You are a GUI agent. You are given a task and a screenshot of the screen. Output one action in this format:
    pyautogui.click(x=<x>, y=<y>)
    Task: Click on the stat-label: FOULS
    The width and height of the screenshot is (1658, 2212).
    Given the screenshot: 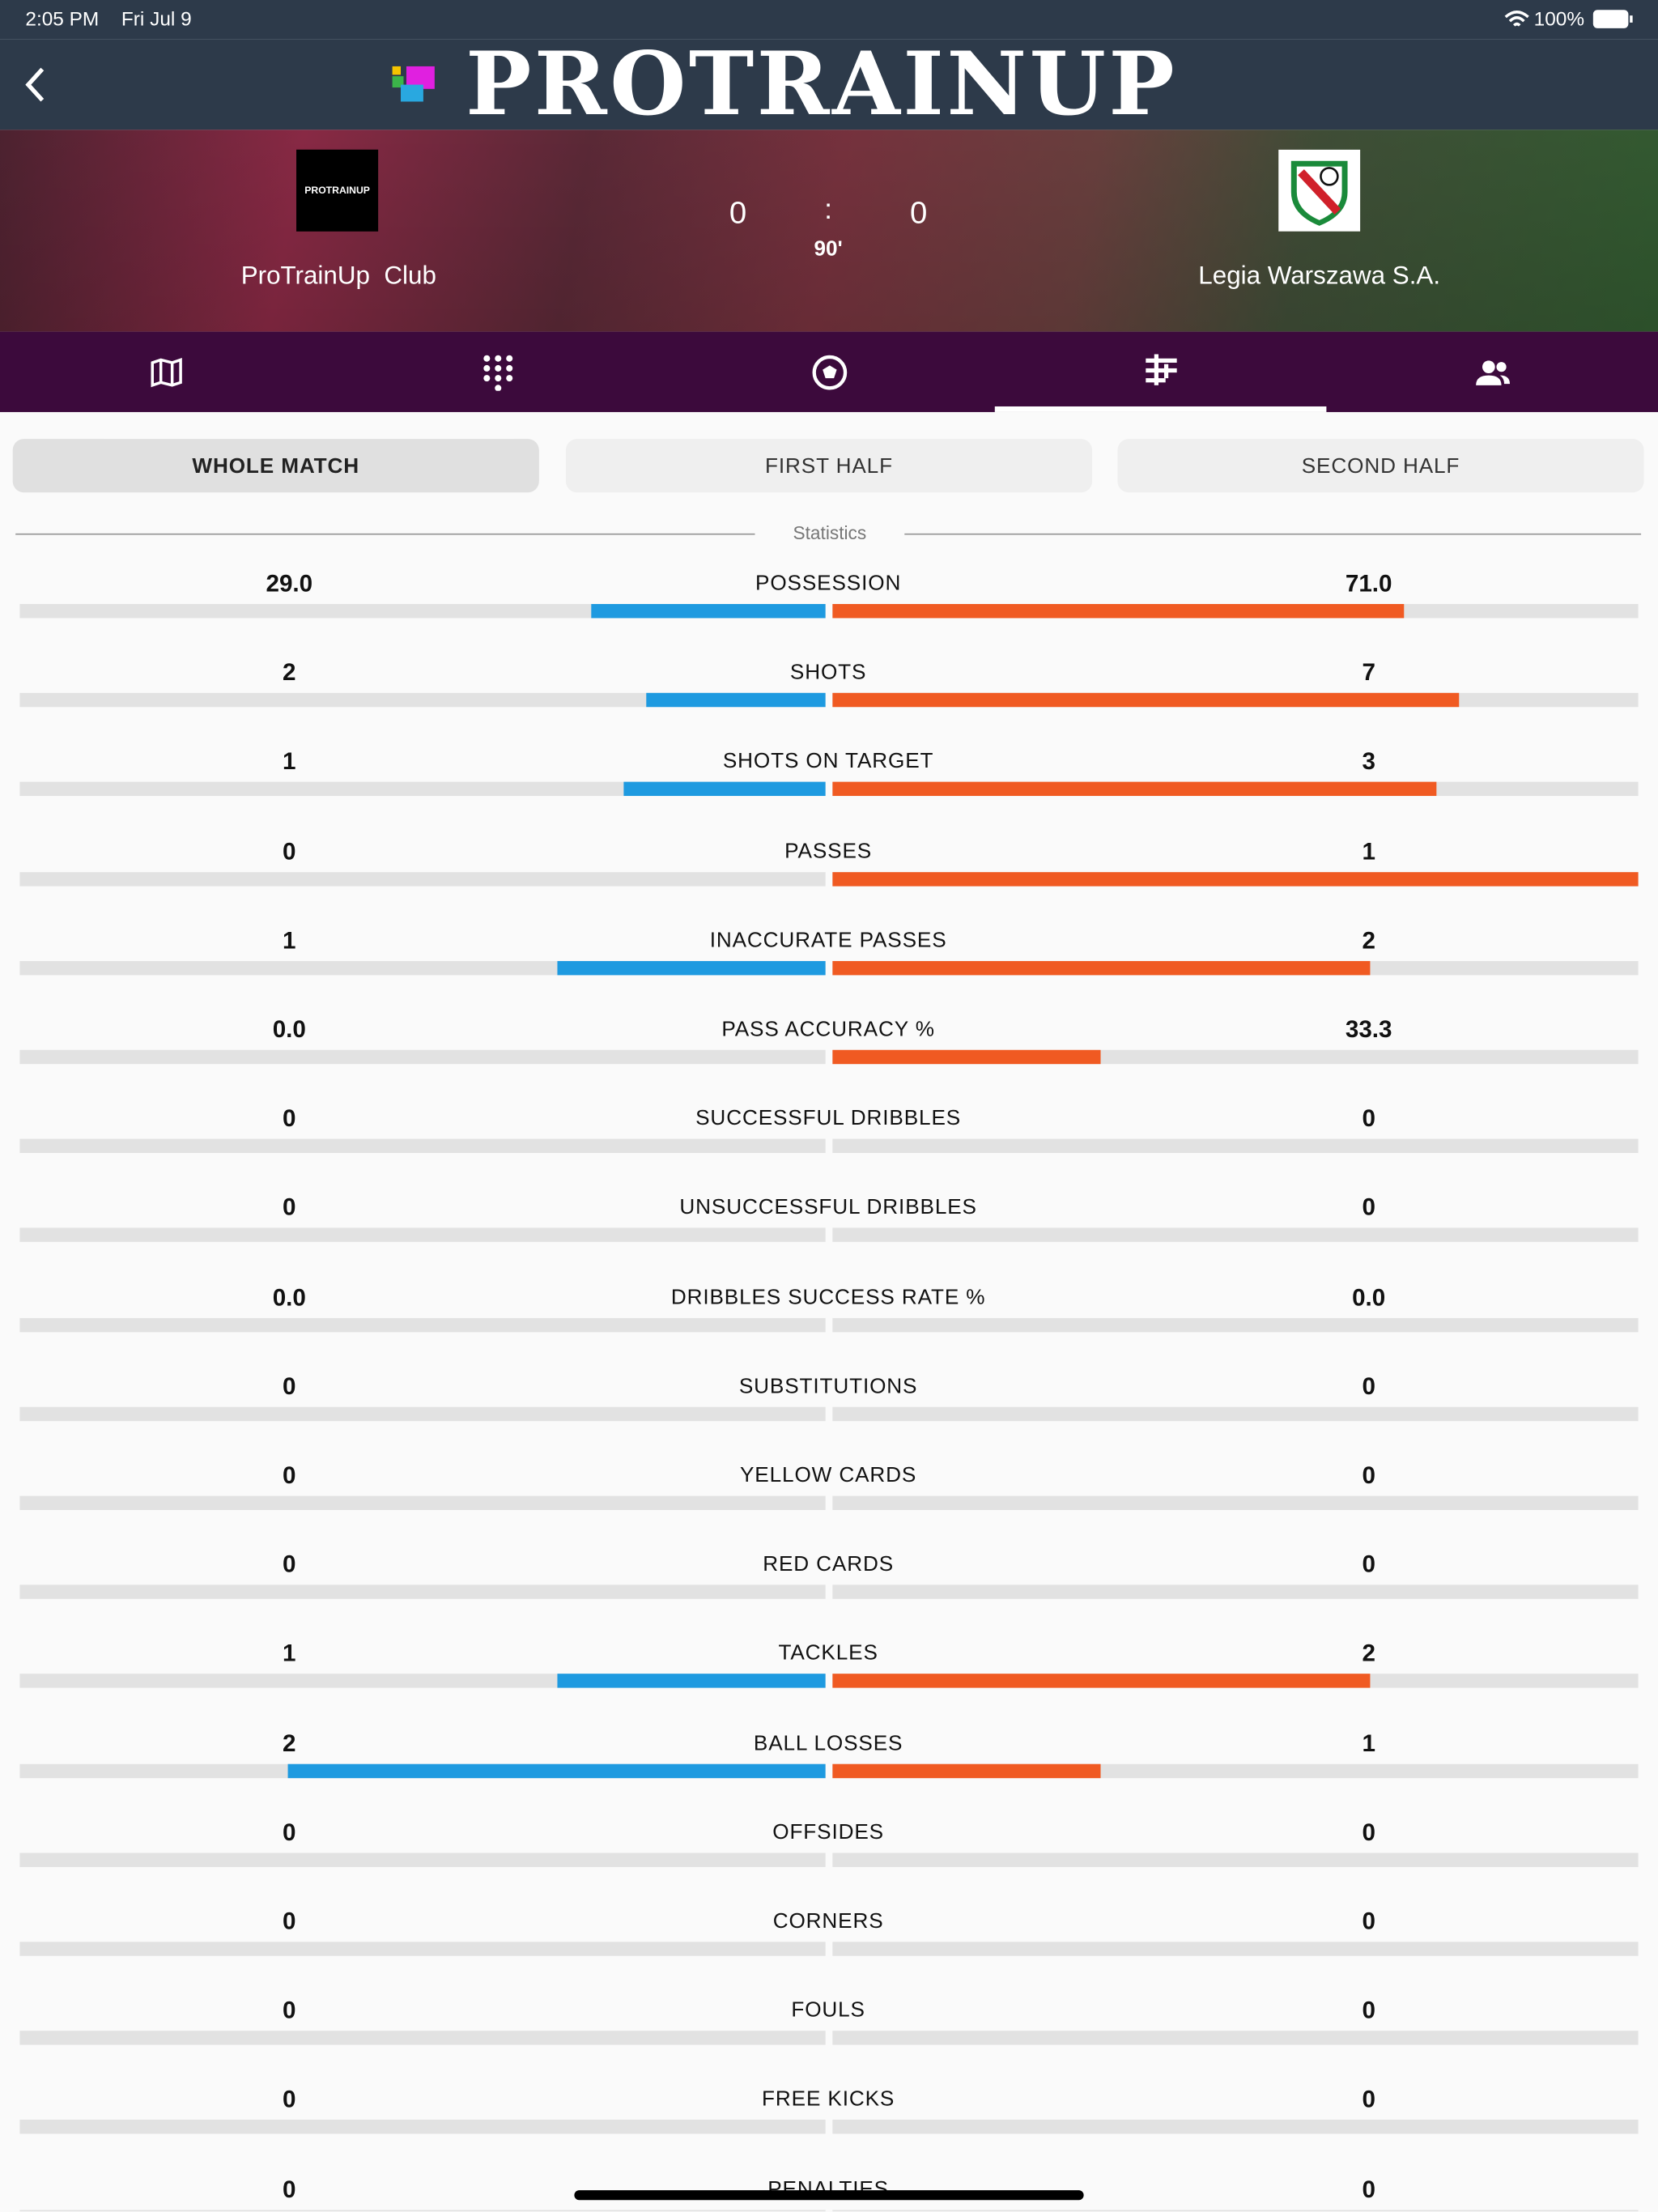 What is the action you would take?
    pyautogui.click(x=828, y=2011)
    